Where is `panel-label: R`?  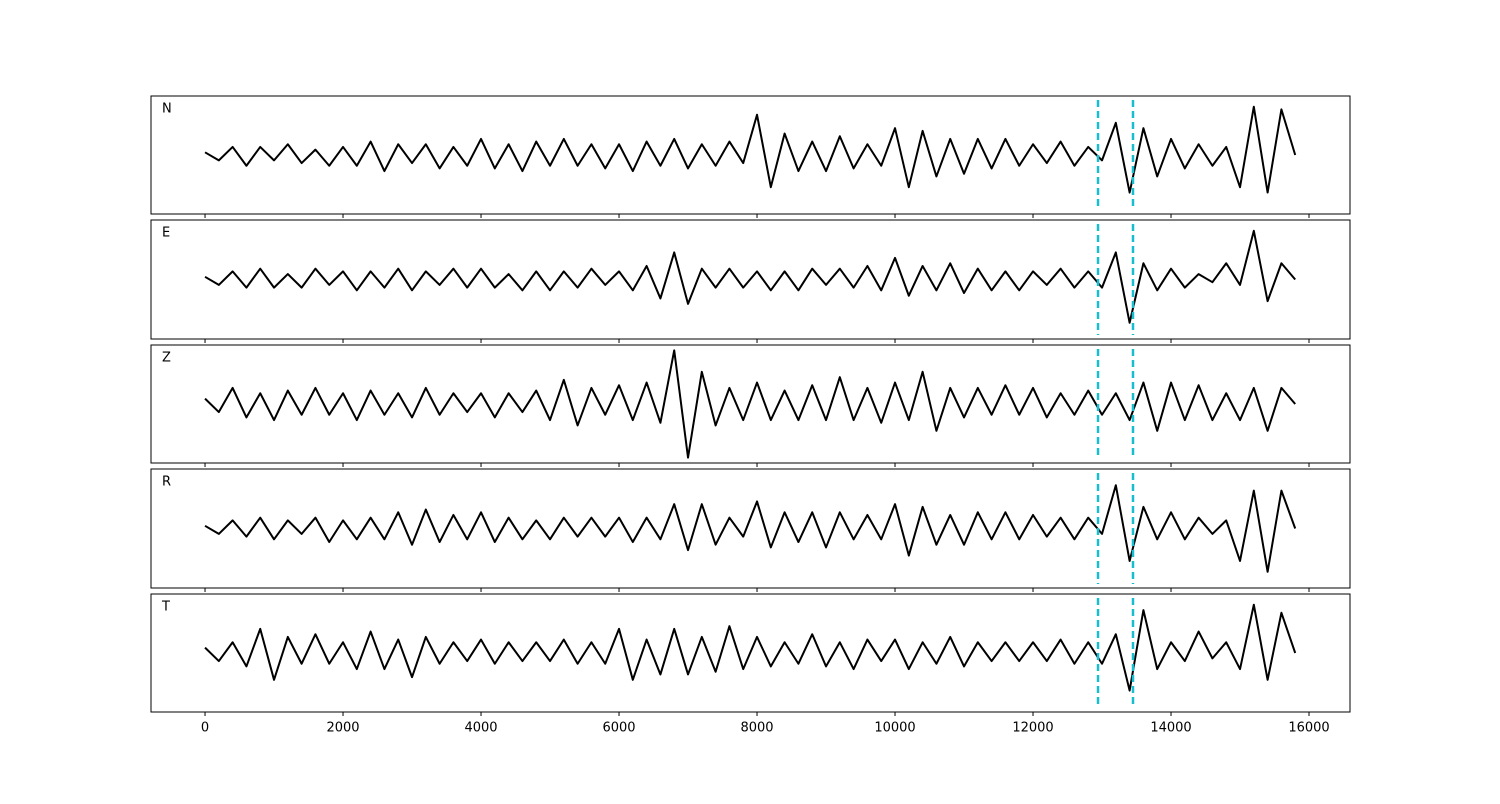 panel-label: R is located at coordinates (166, 482).